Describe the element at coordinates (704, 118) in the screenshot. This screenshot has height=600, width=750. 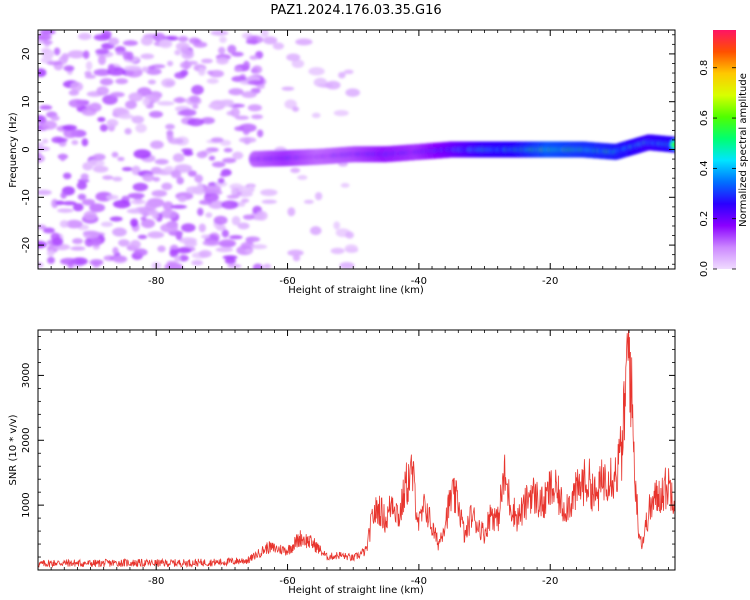
I see `colorbar-tick-label-3: 0.6` at that location.